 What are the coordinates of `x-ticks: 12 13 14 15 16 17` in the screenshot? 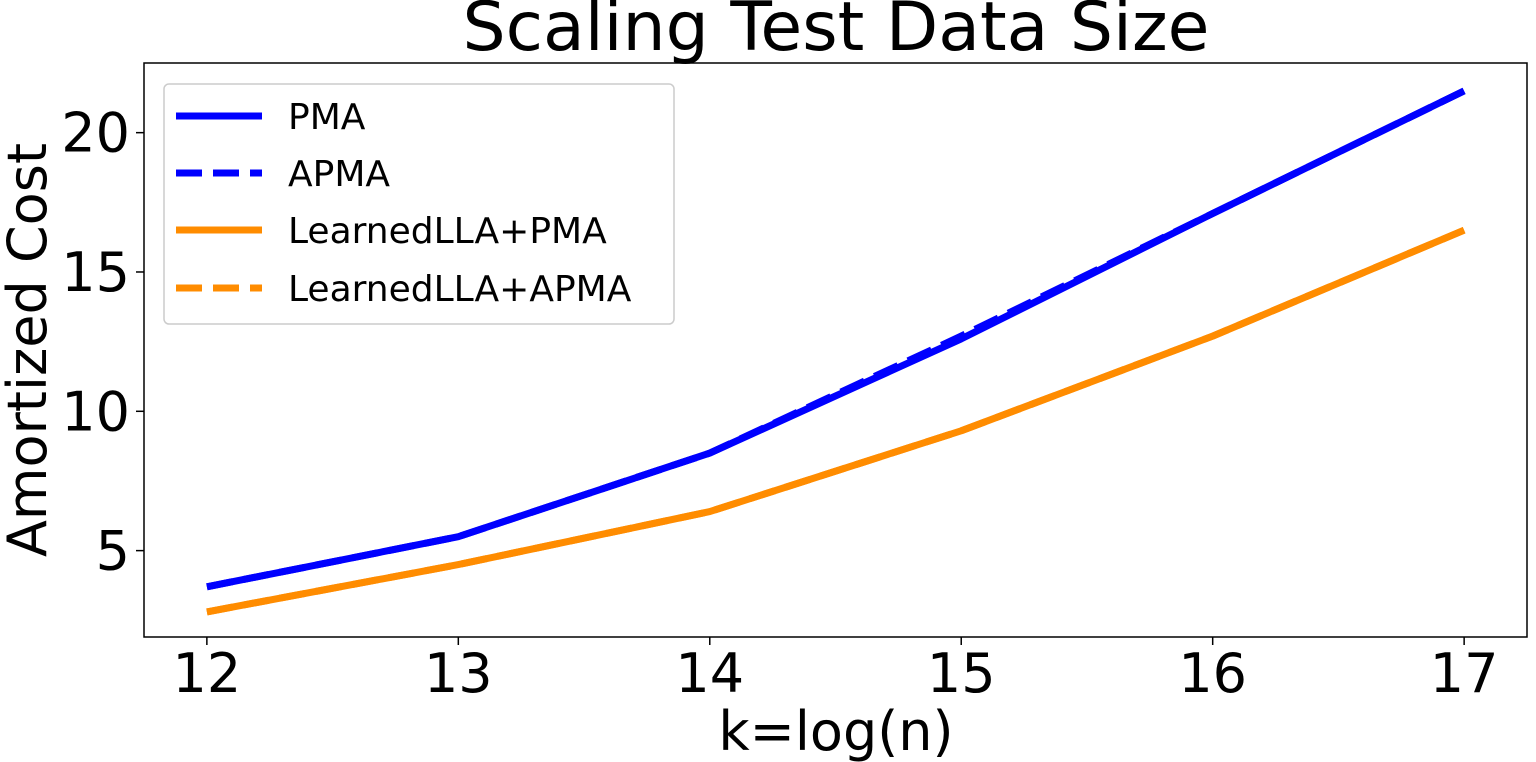 It's located at (836, 671).